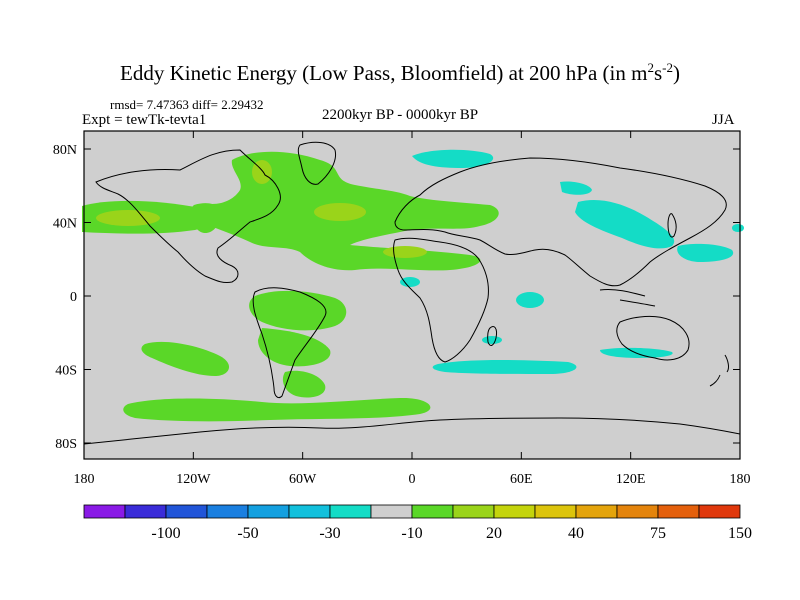 Image resolution: width=800 pixels, height=600 pixels. What do you see at coordinates (453, 158) in the screenshot?
I see `field-siberia` at bounding box center [453, 158].